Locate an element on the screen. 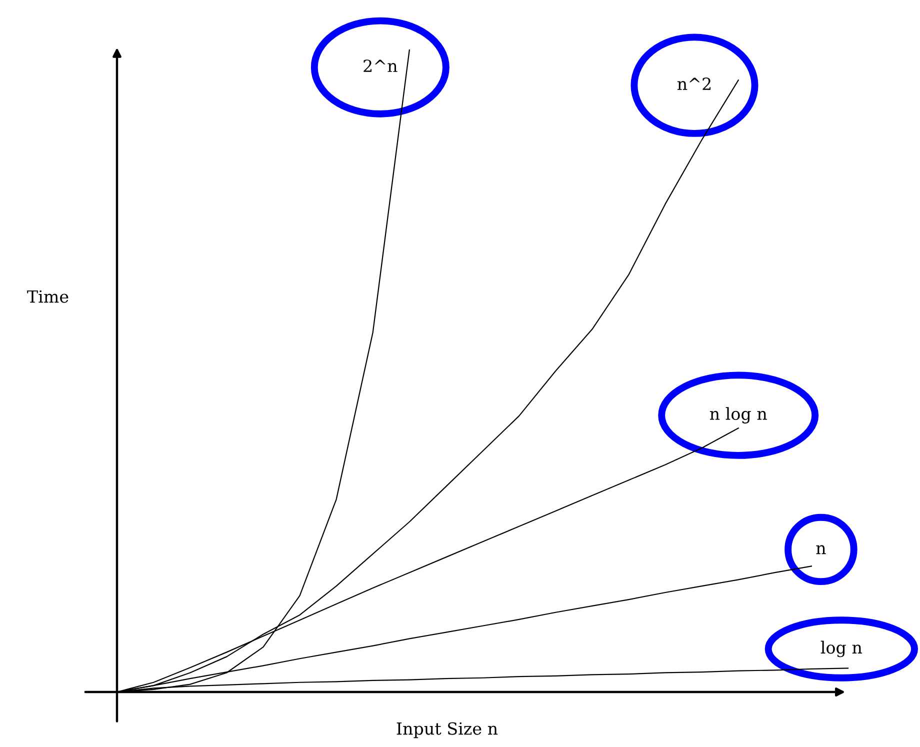  x-axis-title: Input Size n is located at coordinates (447, 730).